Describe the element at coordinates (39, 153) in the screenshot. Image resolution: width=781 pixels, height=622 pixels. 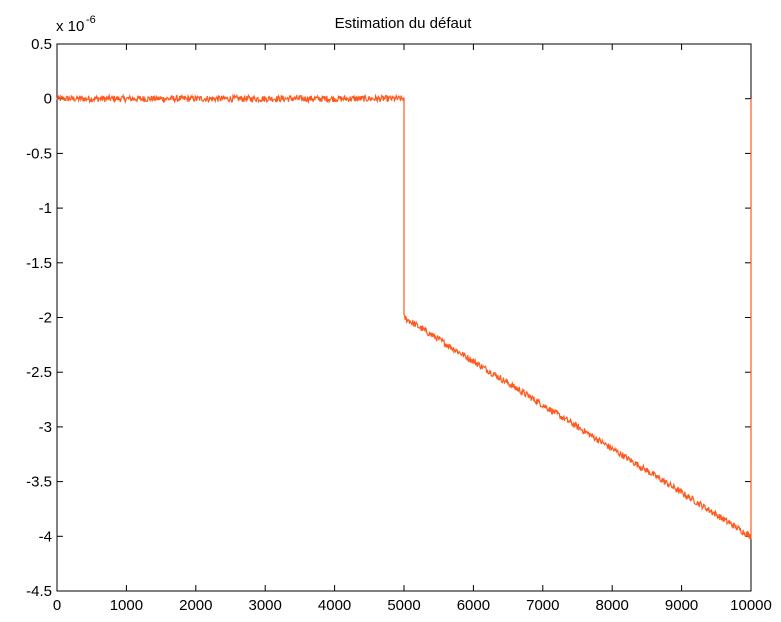
I see `y-tick-label: -0.5` at that location.